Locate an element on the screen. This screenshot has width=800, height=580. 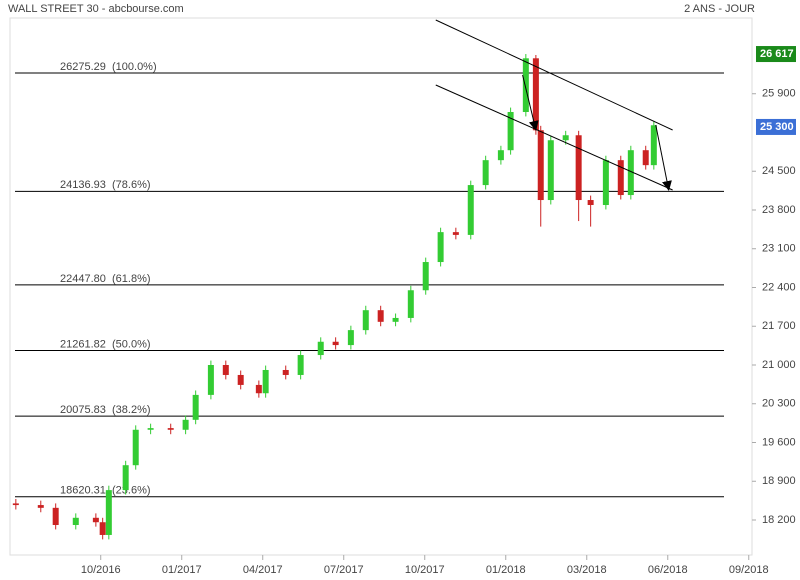
y-tick-label: 19 600 is located at coordinates (779, 442).